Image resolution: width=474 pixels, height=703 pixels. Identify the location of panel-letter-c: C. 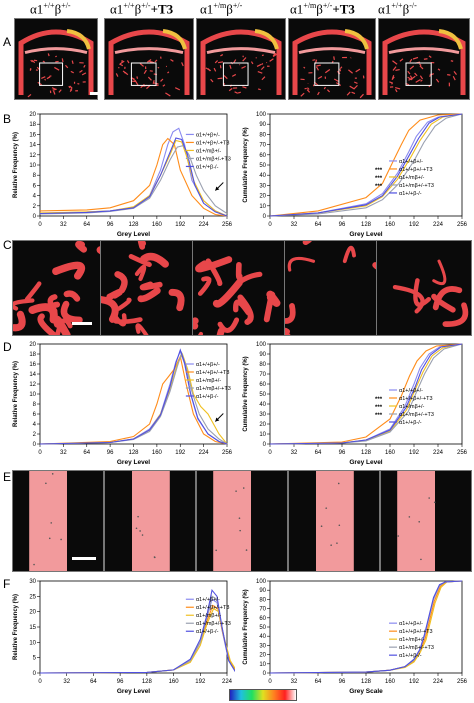
(7, 245).